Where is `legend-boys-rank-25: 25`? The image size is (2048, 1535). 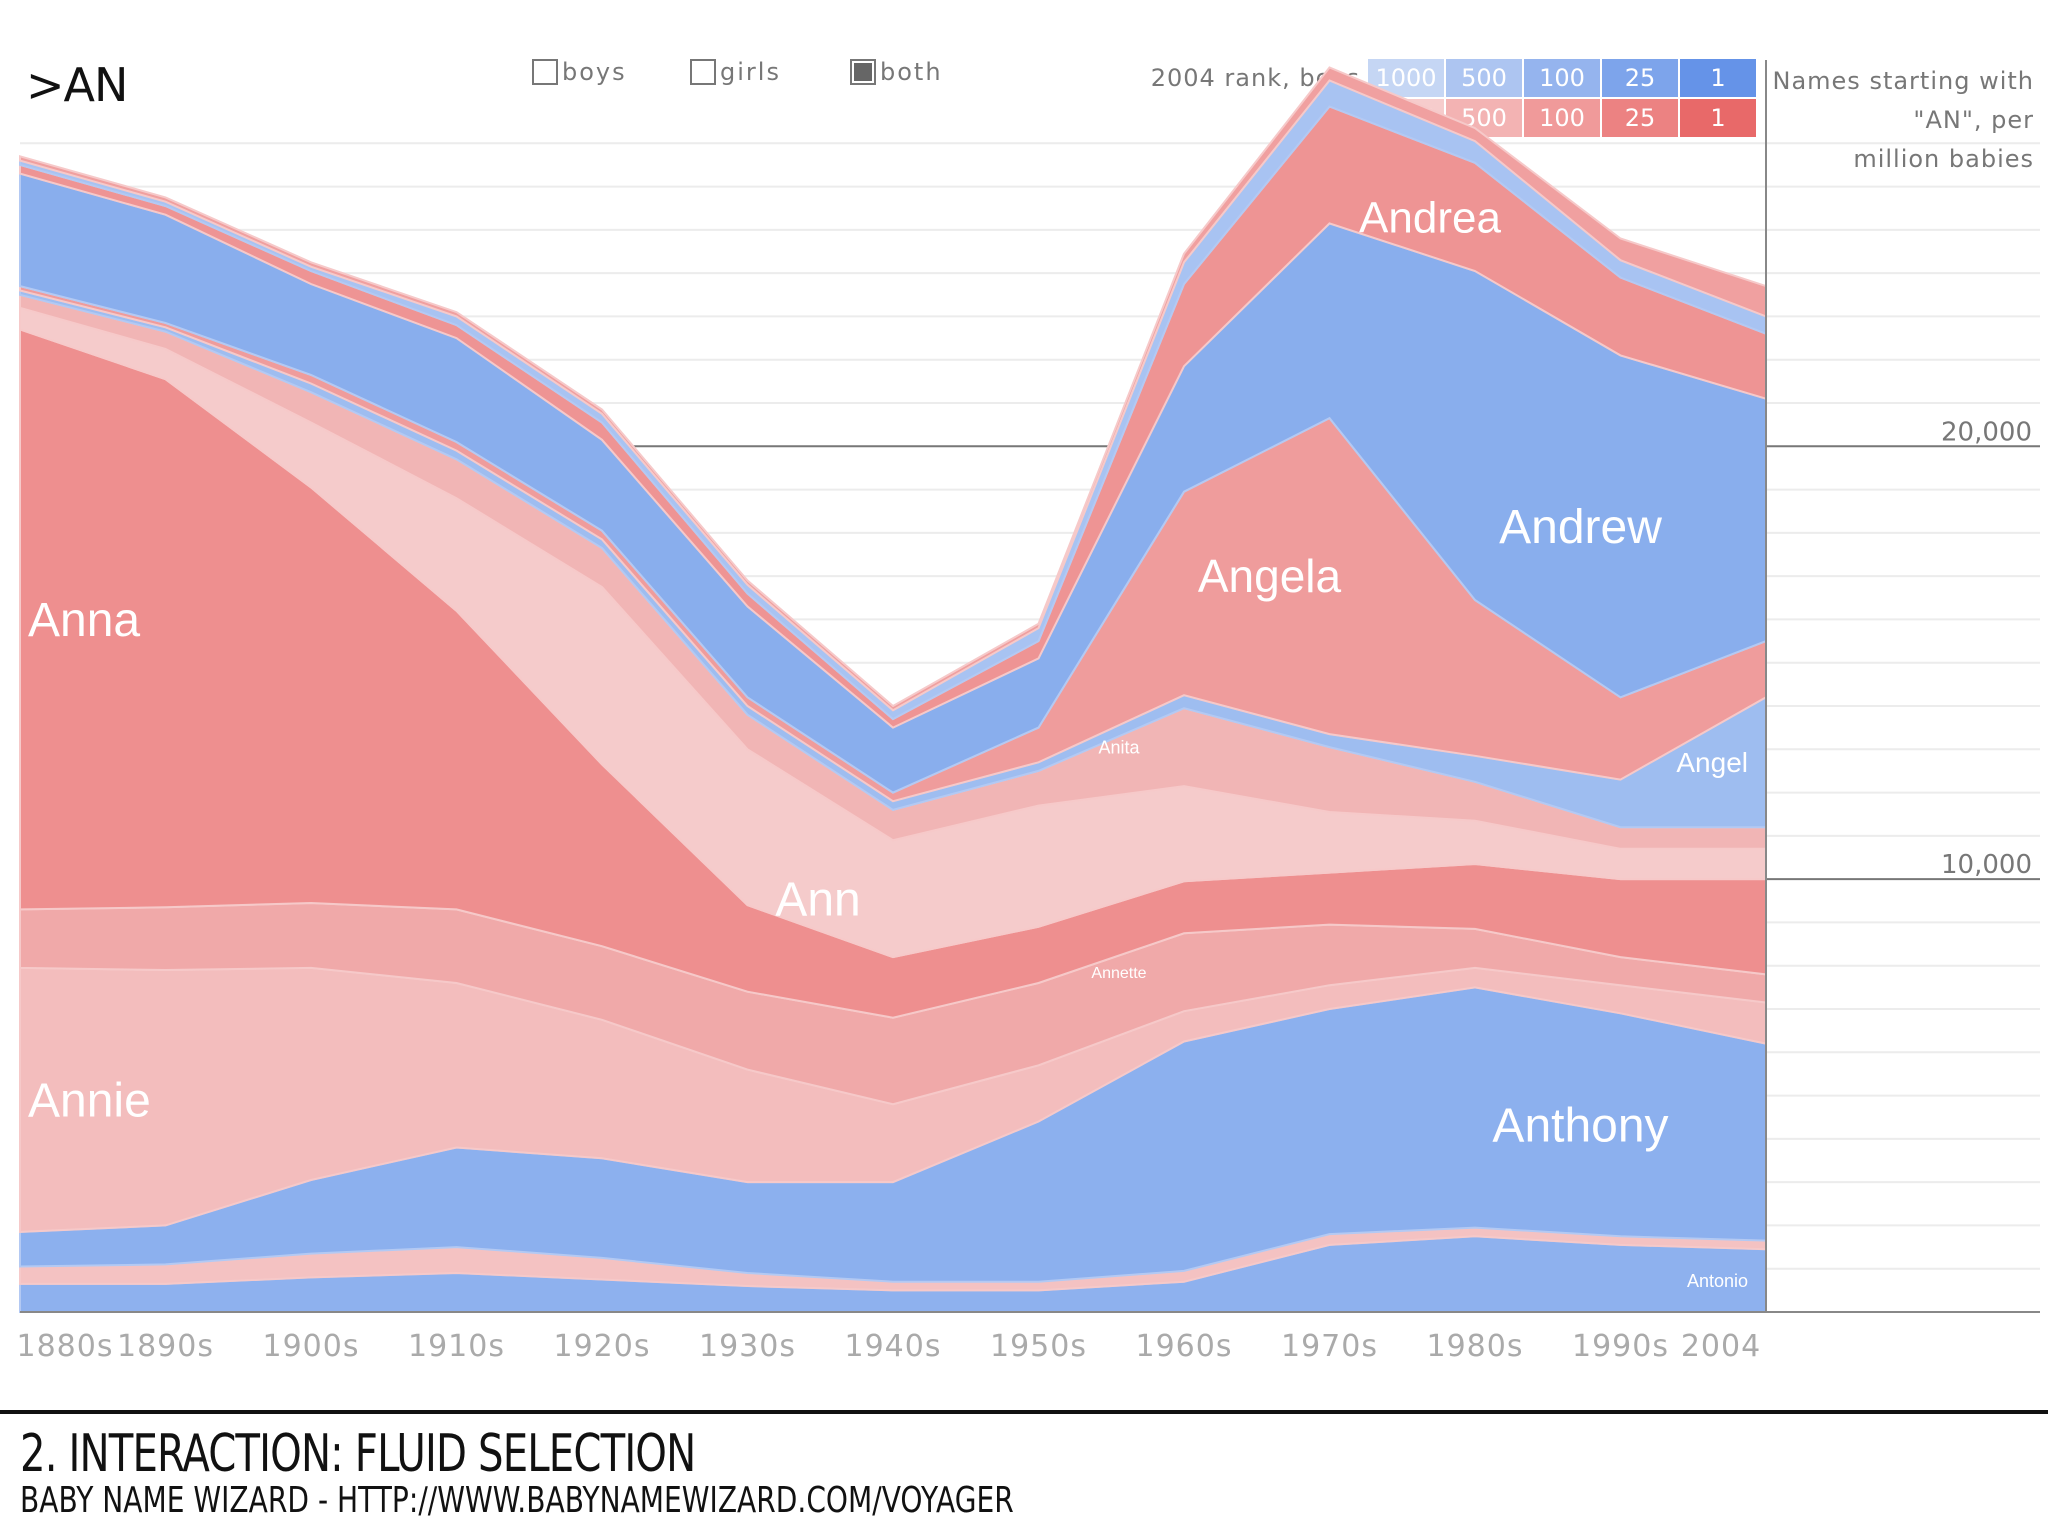
legend-boys-rank-25: 25 is located at coordinates (1640, 78).